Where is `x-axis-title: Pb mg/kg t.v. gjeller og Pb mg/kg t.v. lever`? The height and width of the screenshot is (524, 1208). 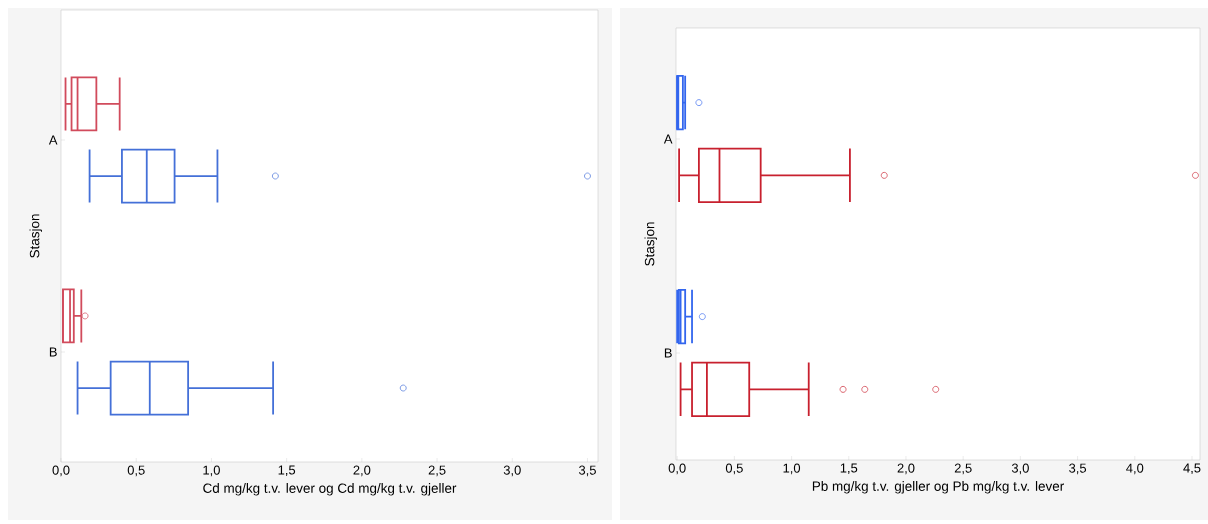 x-axis-title: Pb mg/kg t.v. gjeller og Pb mg/kg t.v. lever is located at coordinates (938, 487).